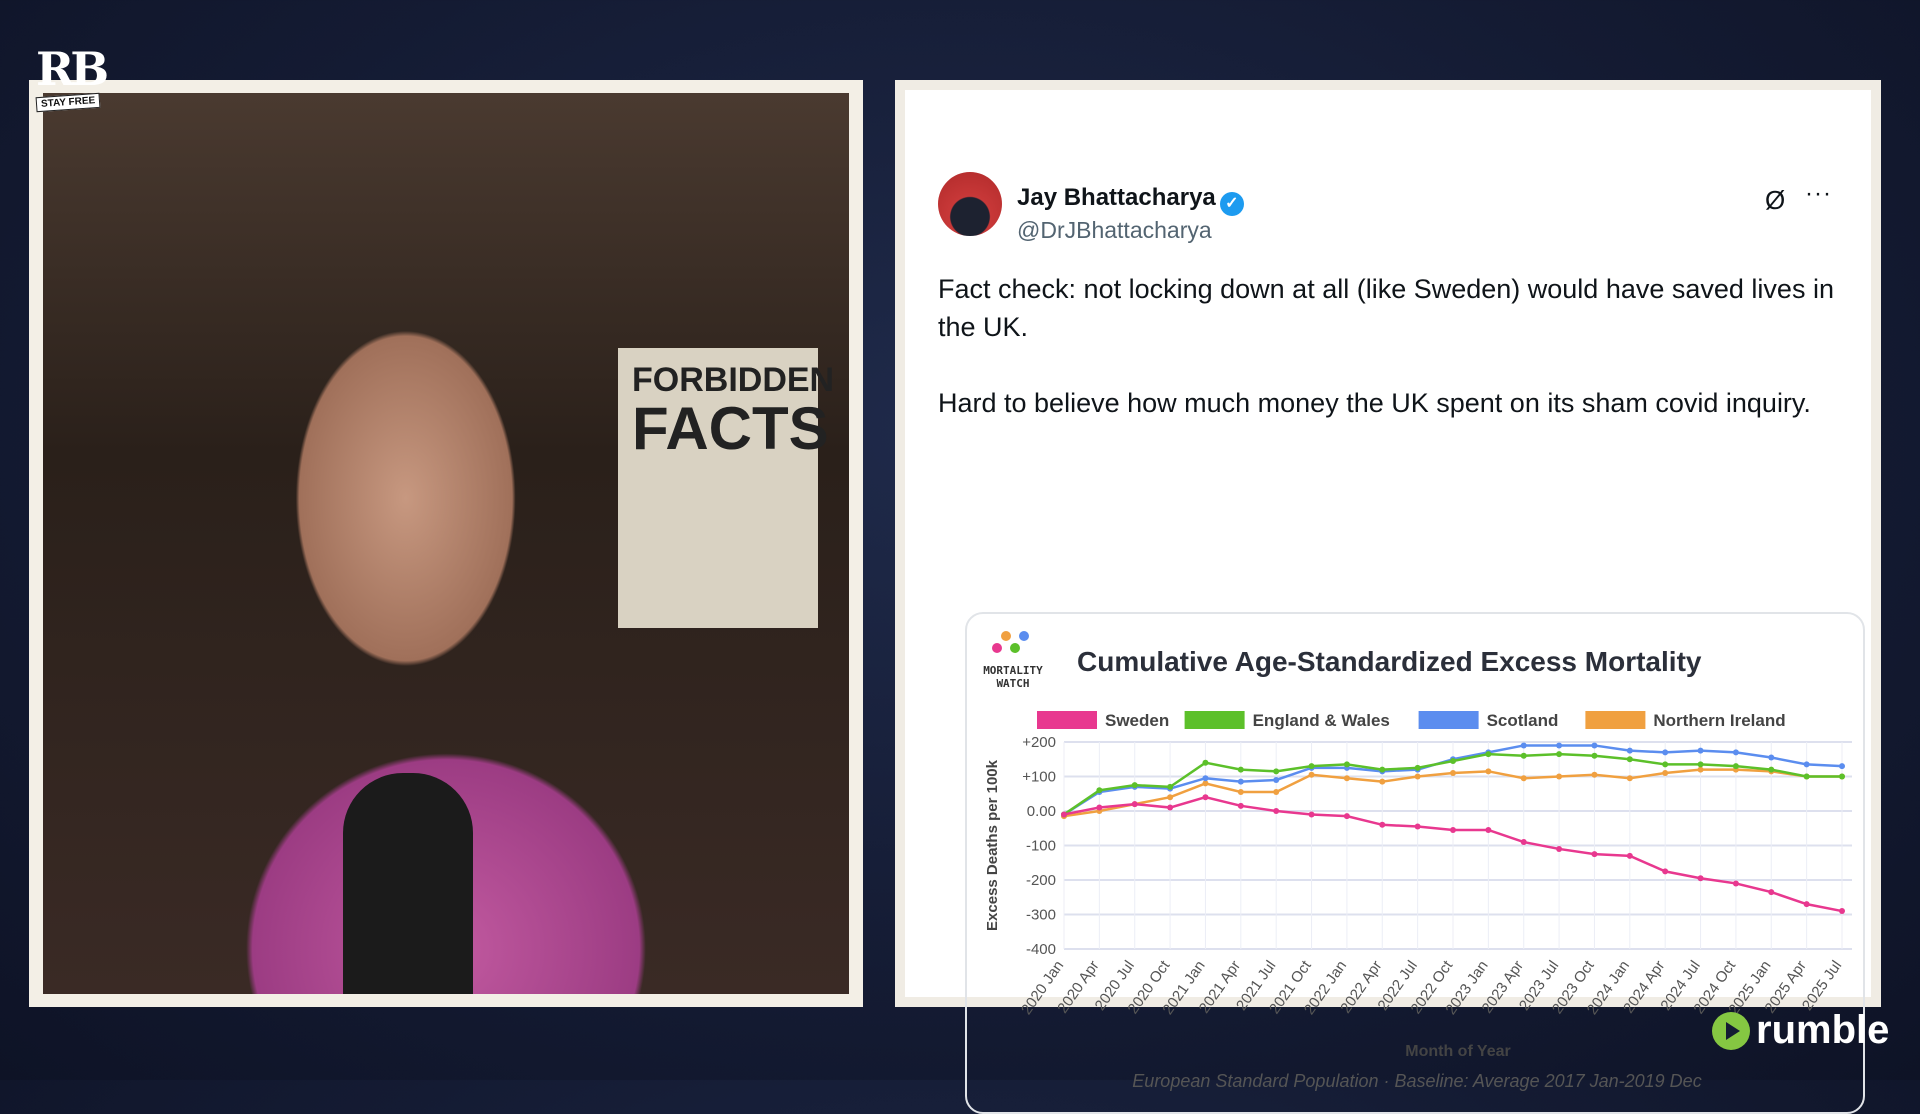 This screenshot has height=1114, width=1920. What do you see at coordinates (1041, 915) in the screenshot?
I see `y-tick-label: -300` at bounding box center [1041, 915].